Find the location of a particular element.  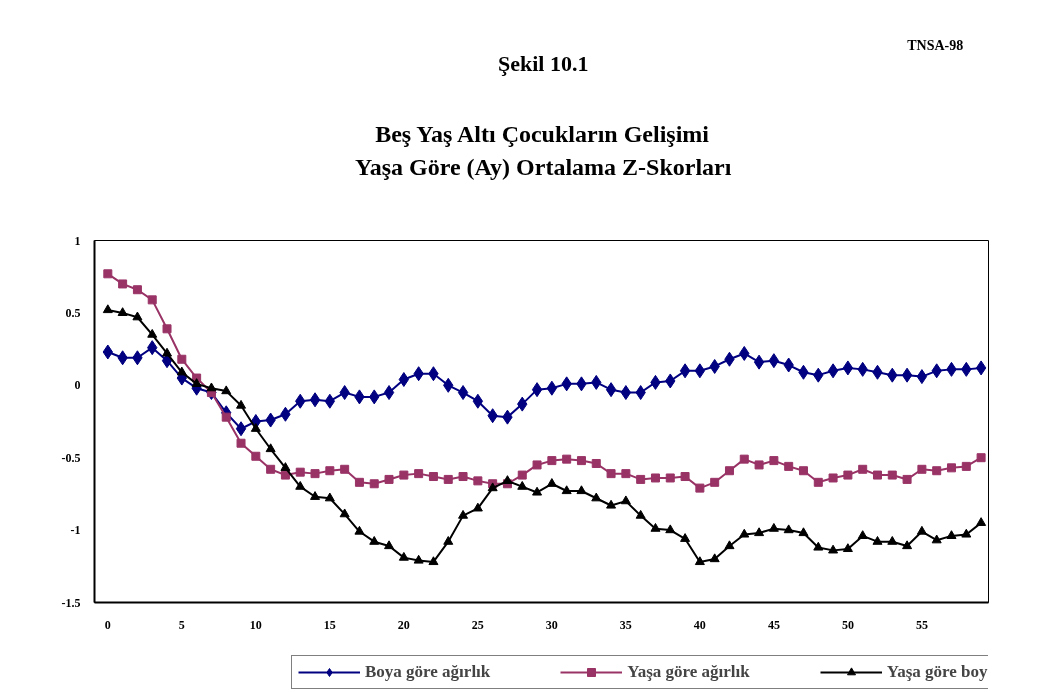

legend-label: Yaşa göre ağırlık is located at coordinates (688, 672).